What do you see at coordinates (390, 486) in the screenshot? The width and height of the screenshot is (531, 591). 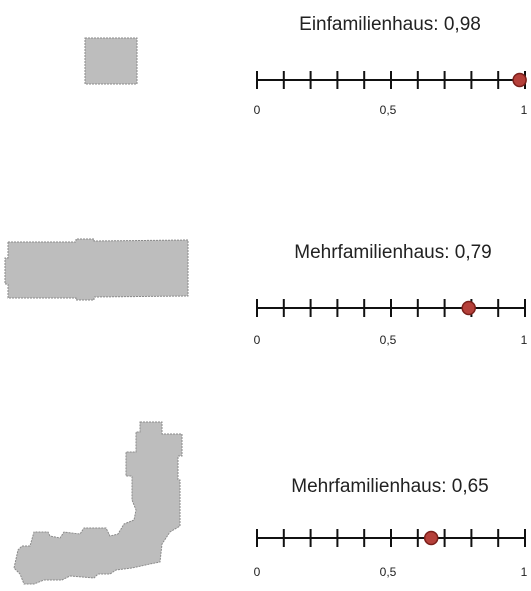 I see `item-title: Mehrfamilienhaus: 0,65` at bounding box center [390, 486].